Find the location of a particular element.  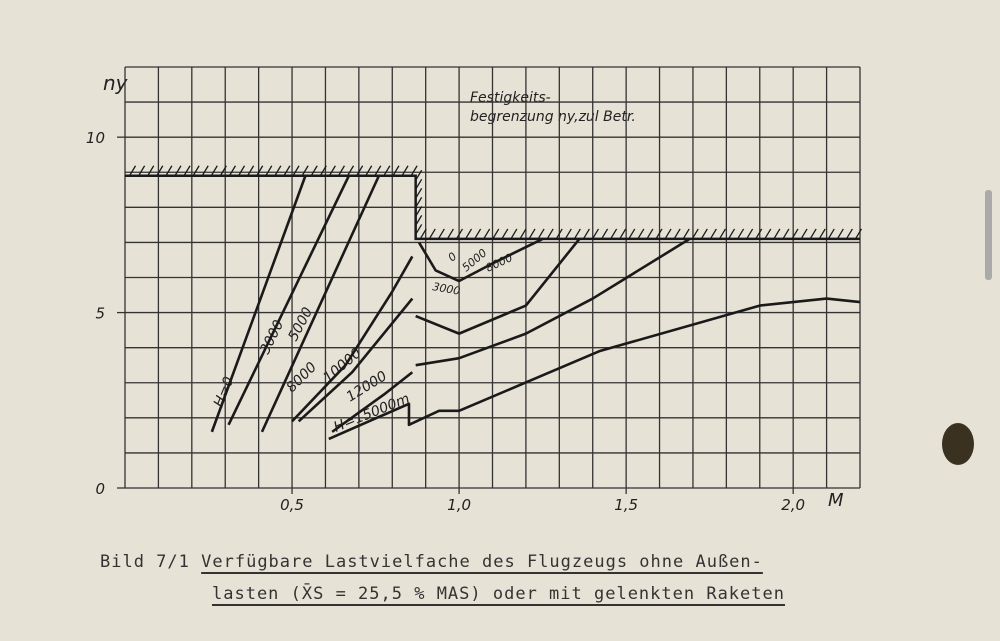

series-label: 8000 is located at coordinates (302, 377).